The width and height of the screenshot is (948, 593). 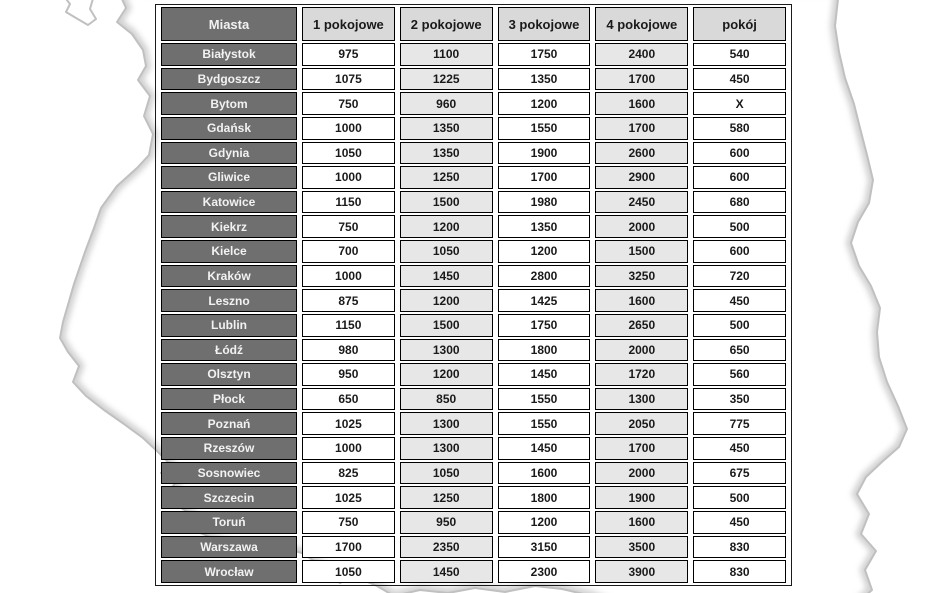 I want to click on row-header-city: Wrocław, so click(x=229, y=571).